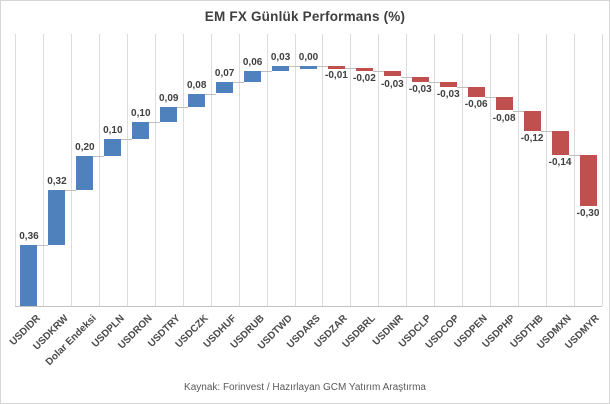 This screenshot has height=404, width=610. What do you see at coordinates (336, 67) in the screenshot?
I see `waterfall-bar-USDZAR` at bounding box center [336, 67].